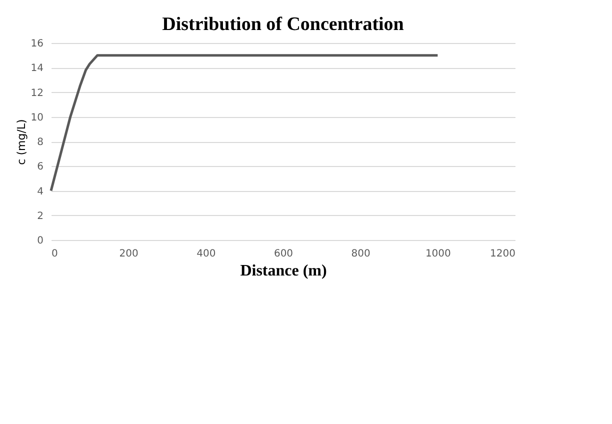 The image size is (612, 424). I want to click on x-tick-label: 800, so click(360, 254).